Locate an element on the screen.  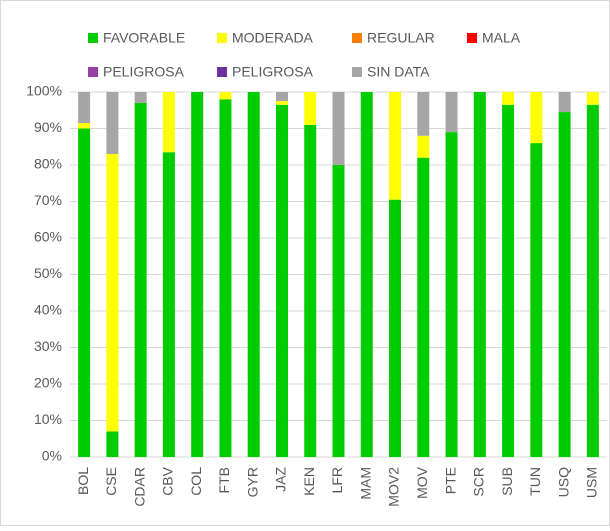
legend-label: FAVORABLE is located at coordinates (144, 38).